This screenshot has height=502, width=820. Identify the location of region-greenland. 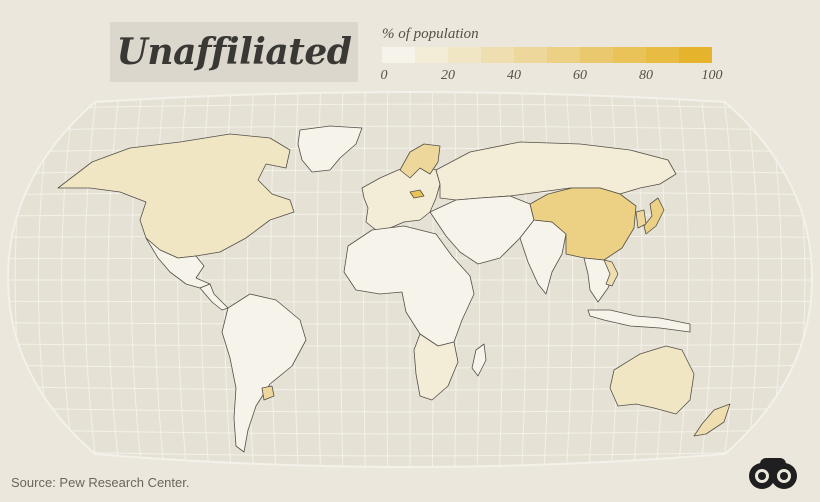
(330, 149).